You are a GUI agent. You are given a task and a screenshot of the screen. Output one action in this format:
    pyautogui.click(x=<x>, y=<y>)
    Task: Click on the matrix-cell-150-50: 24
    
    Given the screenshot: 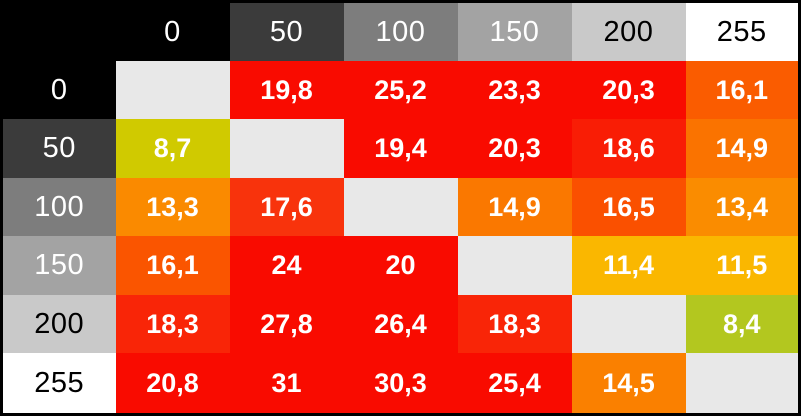 What is the action you would take?
    pyautogui.click(x=286, y=265)
    